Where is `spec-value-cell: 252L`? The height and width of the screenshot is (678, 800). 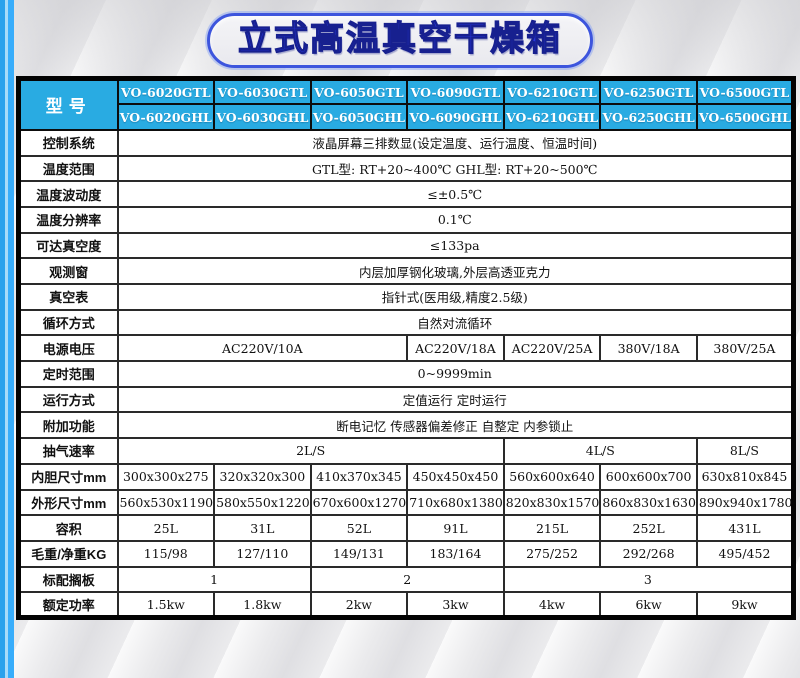
spec-value-cell: 252L is located at coordinates (648, 528).